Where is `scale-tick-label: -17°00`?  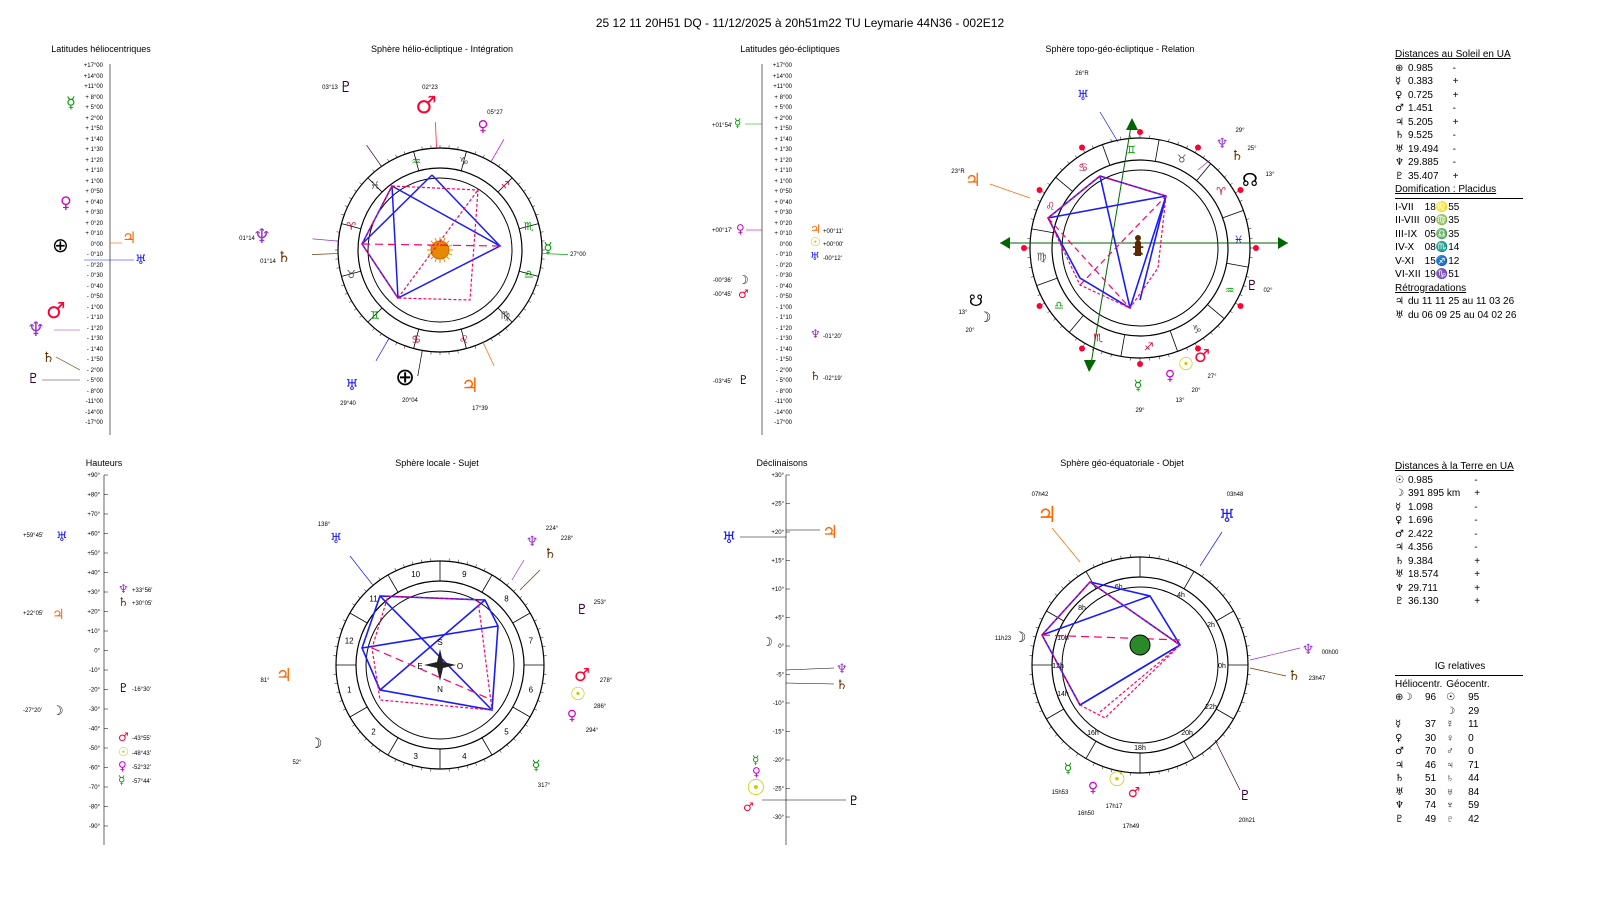 scale-tick-label: -17°00 is located at coordinates (94, 423).